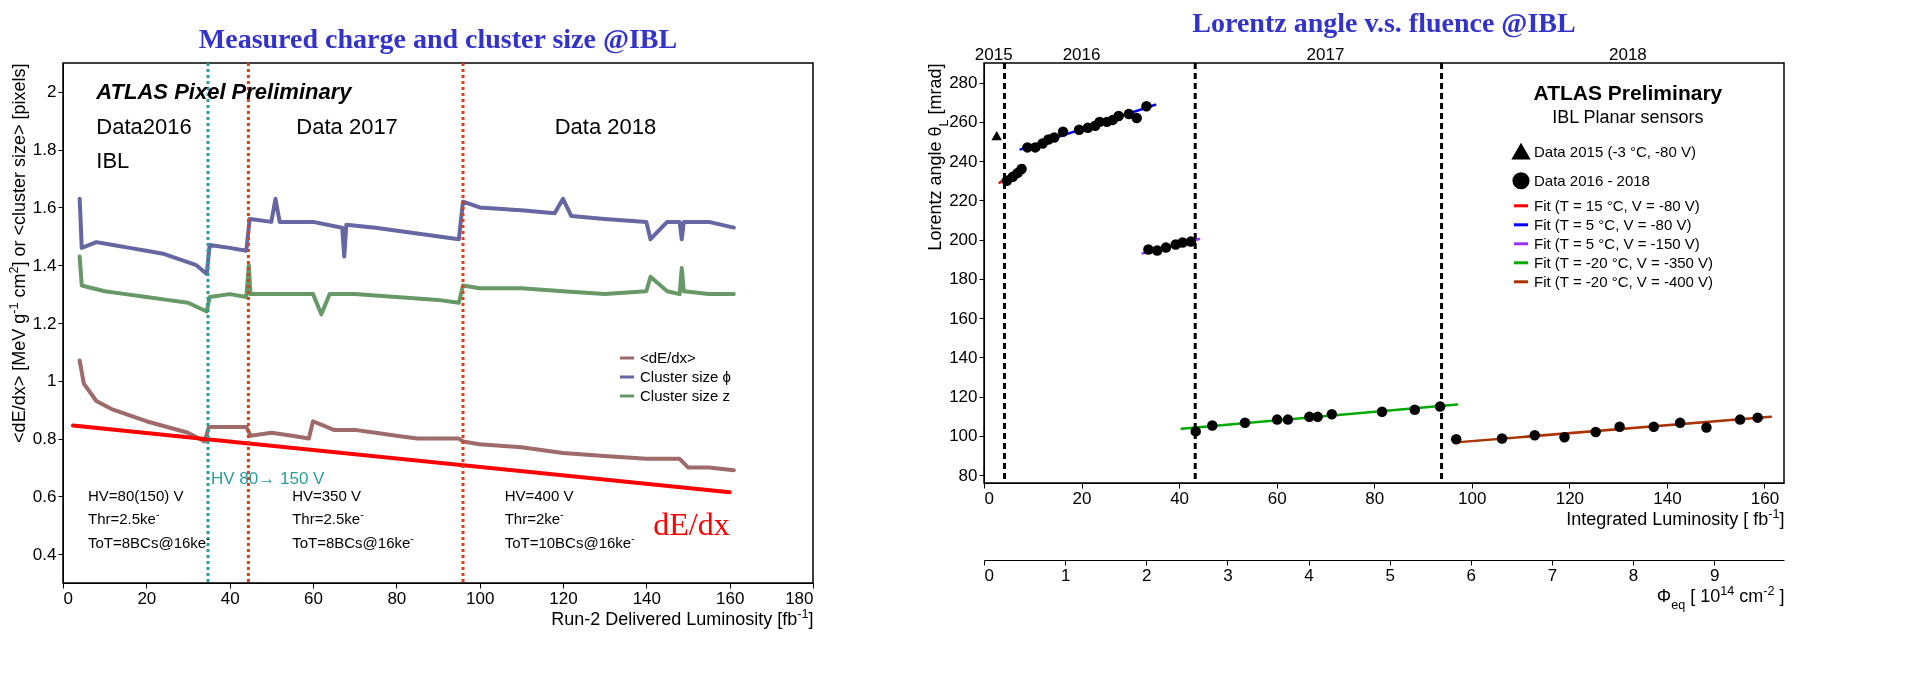 This screenshot has width=1911, height=691. I want to click on x2-axis-title: Φ$_{eq}$ [ 10$^{14}$ cm$^{-2}$ ], so click(1720, 597).